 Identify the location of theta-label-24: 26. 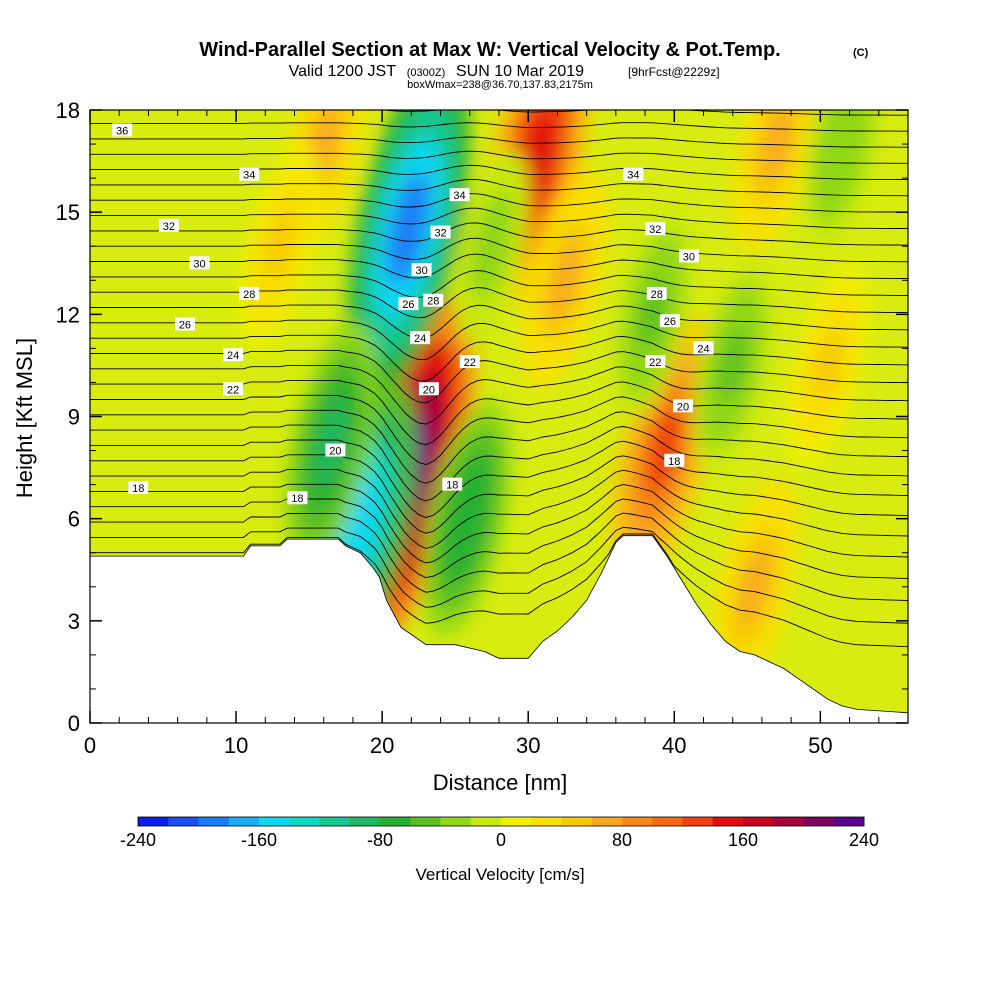
(670, 322).